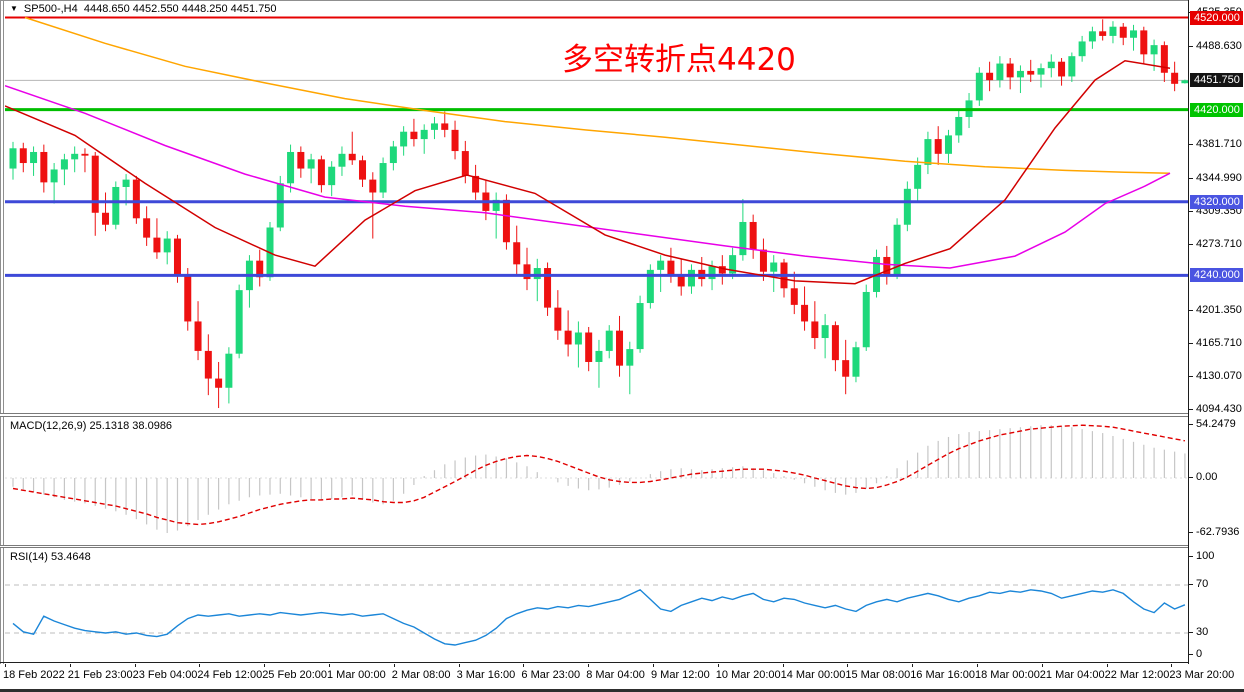  I want to click on time-axis-label: 21 Feb 23:00, so click(100, 675).